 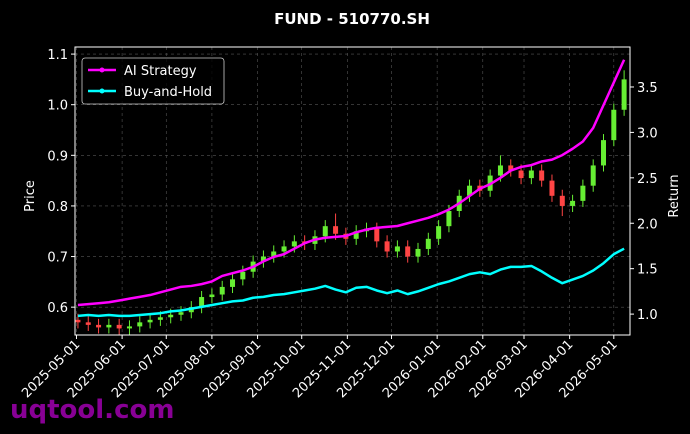 I want to click on y2-tick-label: 3.0, so click(x=647, y=133).